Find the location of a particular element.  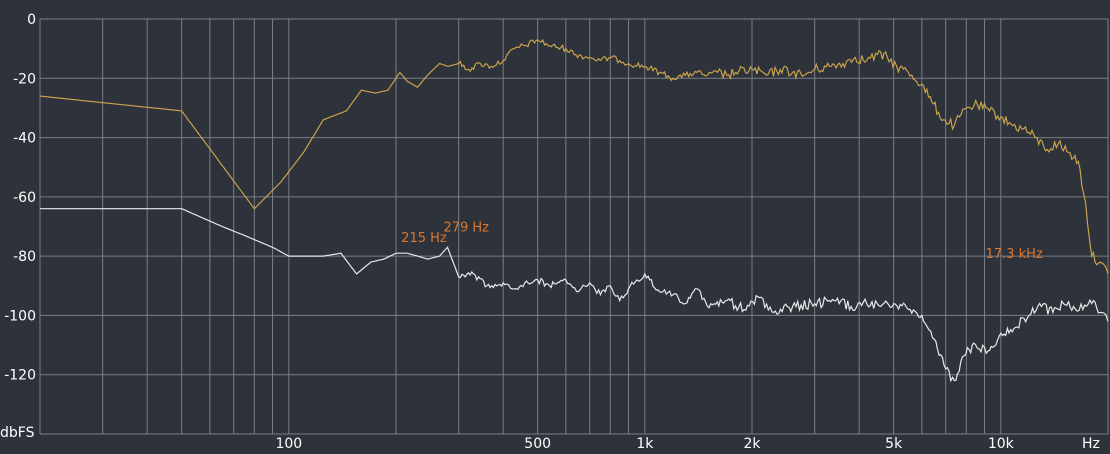

x-axis-label: Hz is located at coordinates (1091, 444).